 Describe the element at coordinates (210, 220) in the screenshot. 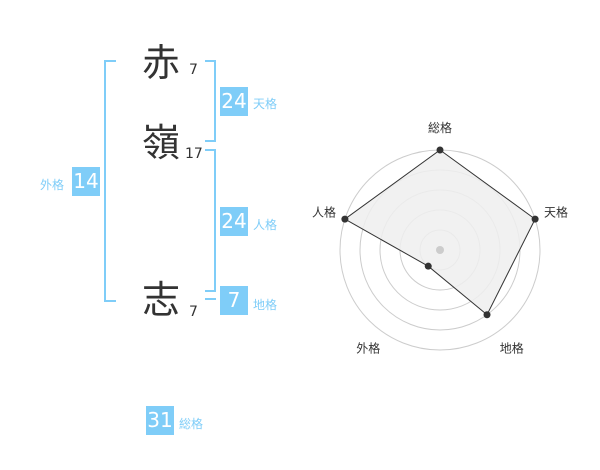

I see `jinkaku-bracket` at that location.